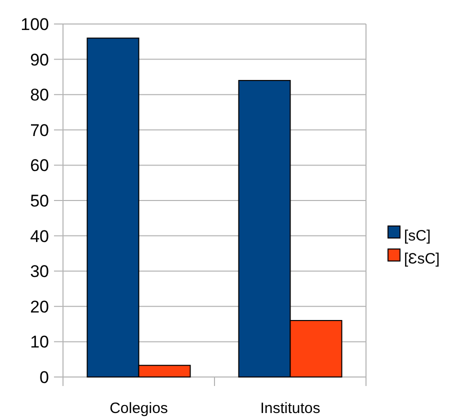 The width and height of the screenshot is (460, 419). Describe the element at coordinates (290, 408) in the screenshot. I see `x-tick-label: Institutos` at that location.